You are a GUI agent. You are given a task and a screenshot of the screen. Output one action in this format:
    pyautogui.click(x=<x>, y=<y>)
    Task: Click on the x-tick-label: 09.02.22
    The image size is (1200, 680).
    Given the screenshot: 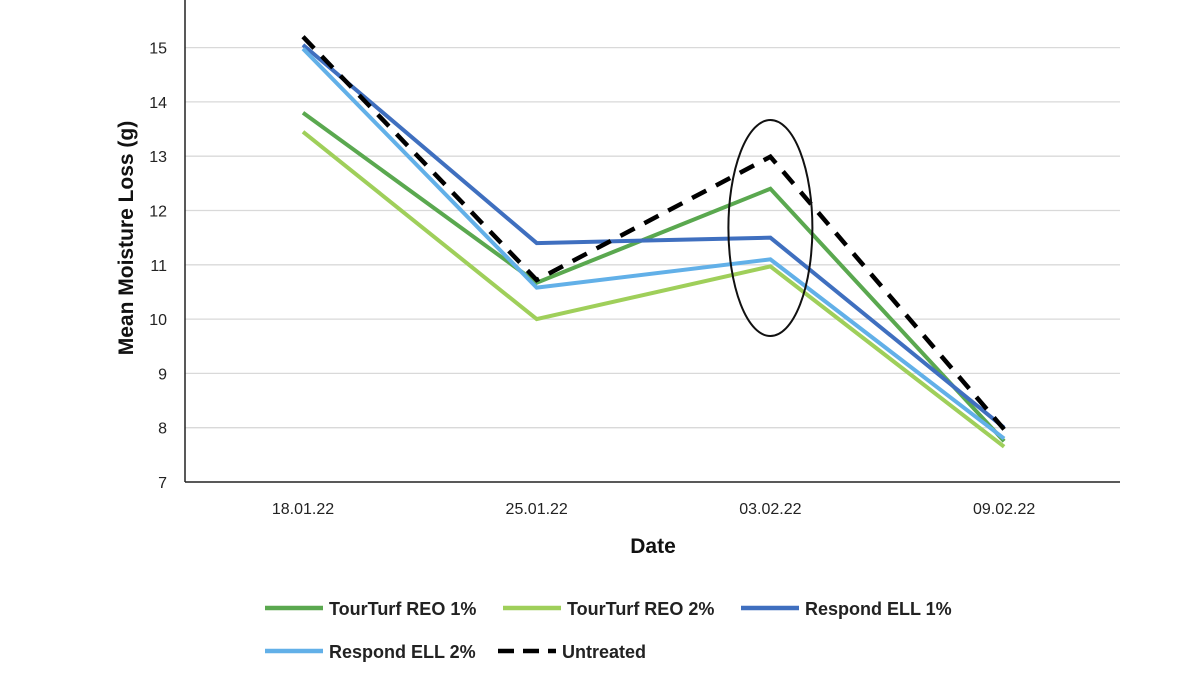 What is the action you would take?
    pyautogui.click(x=1004, y=509)
    